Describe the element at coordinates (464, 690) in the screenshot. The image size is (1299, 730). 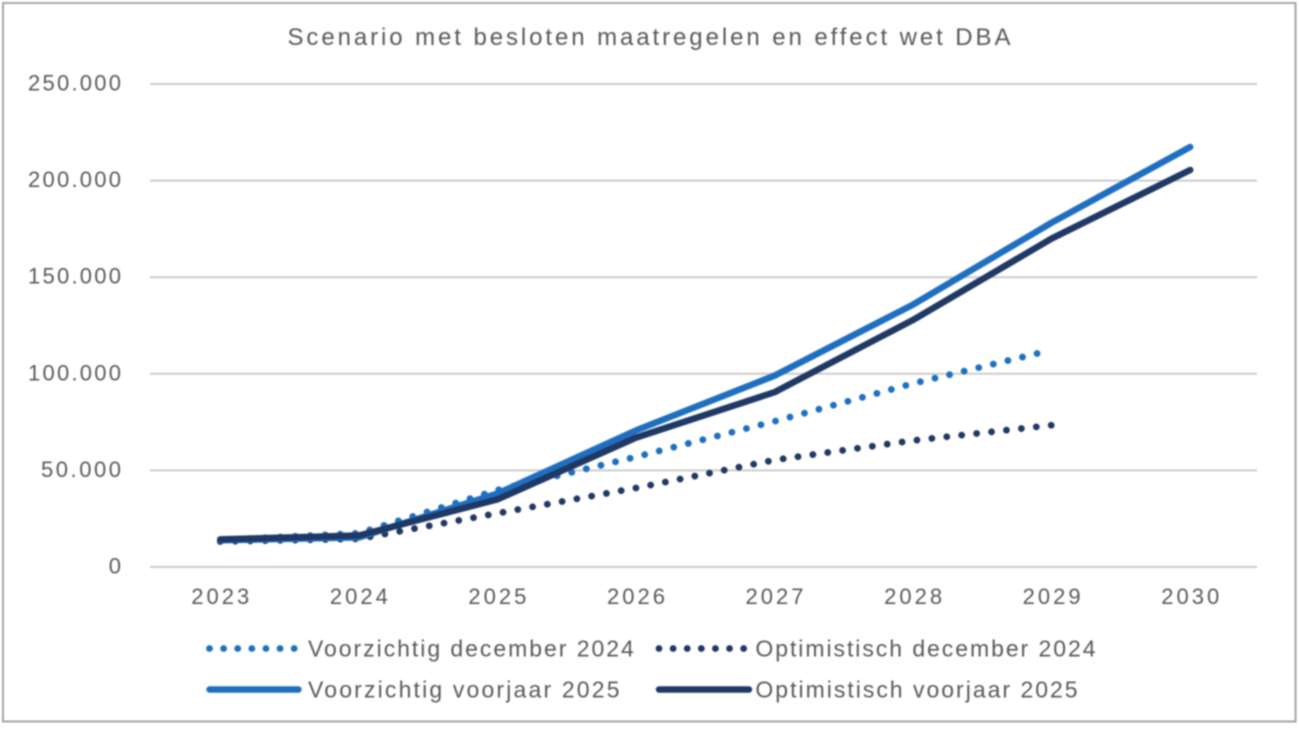
I see `svg-text: Voorzichtig voorjaar 2025` at that location.